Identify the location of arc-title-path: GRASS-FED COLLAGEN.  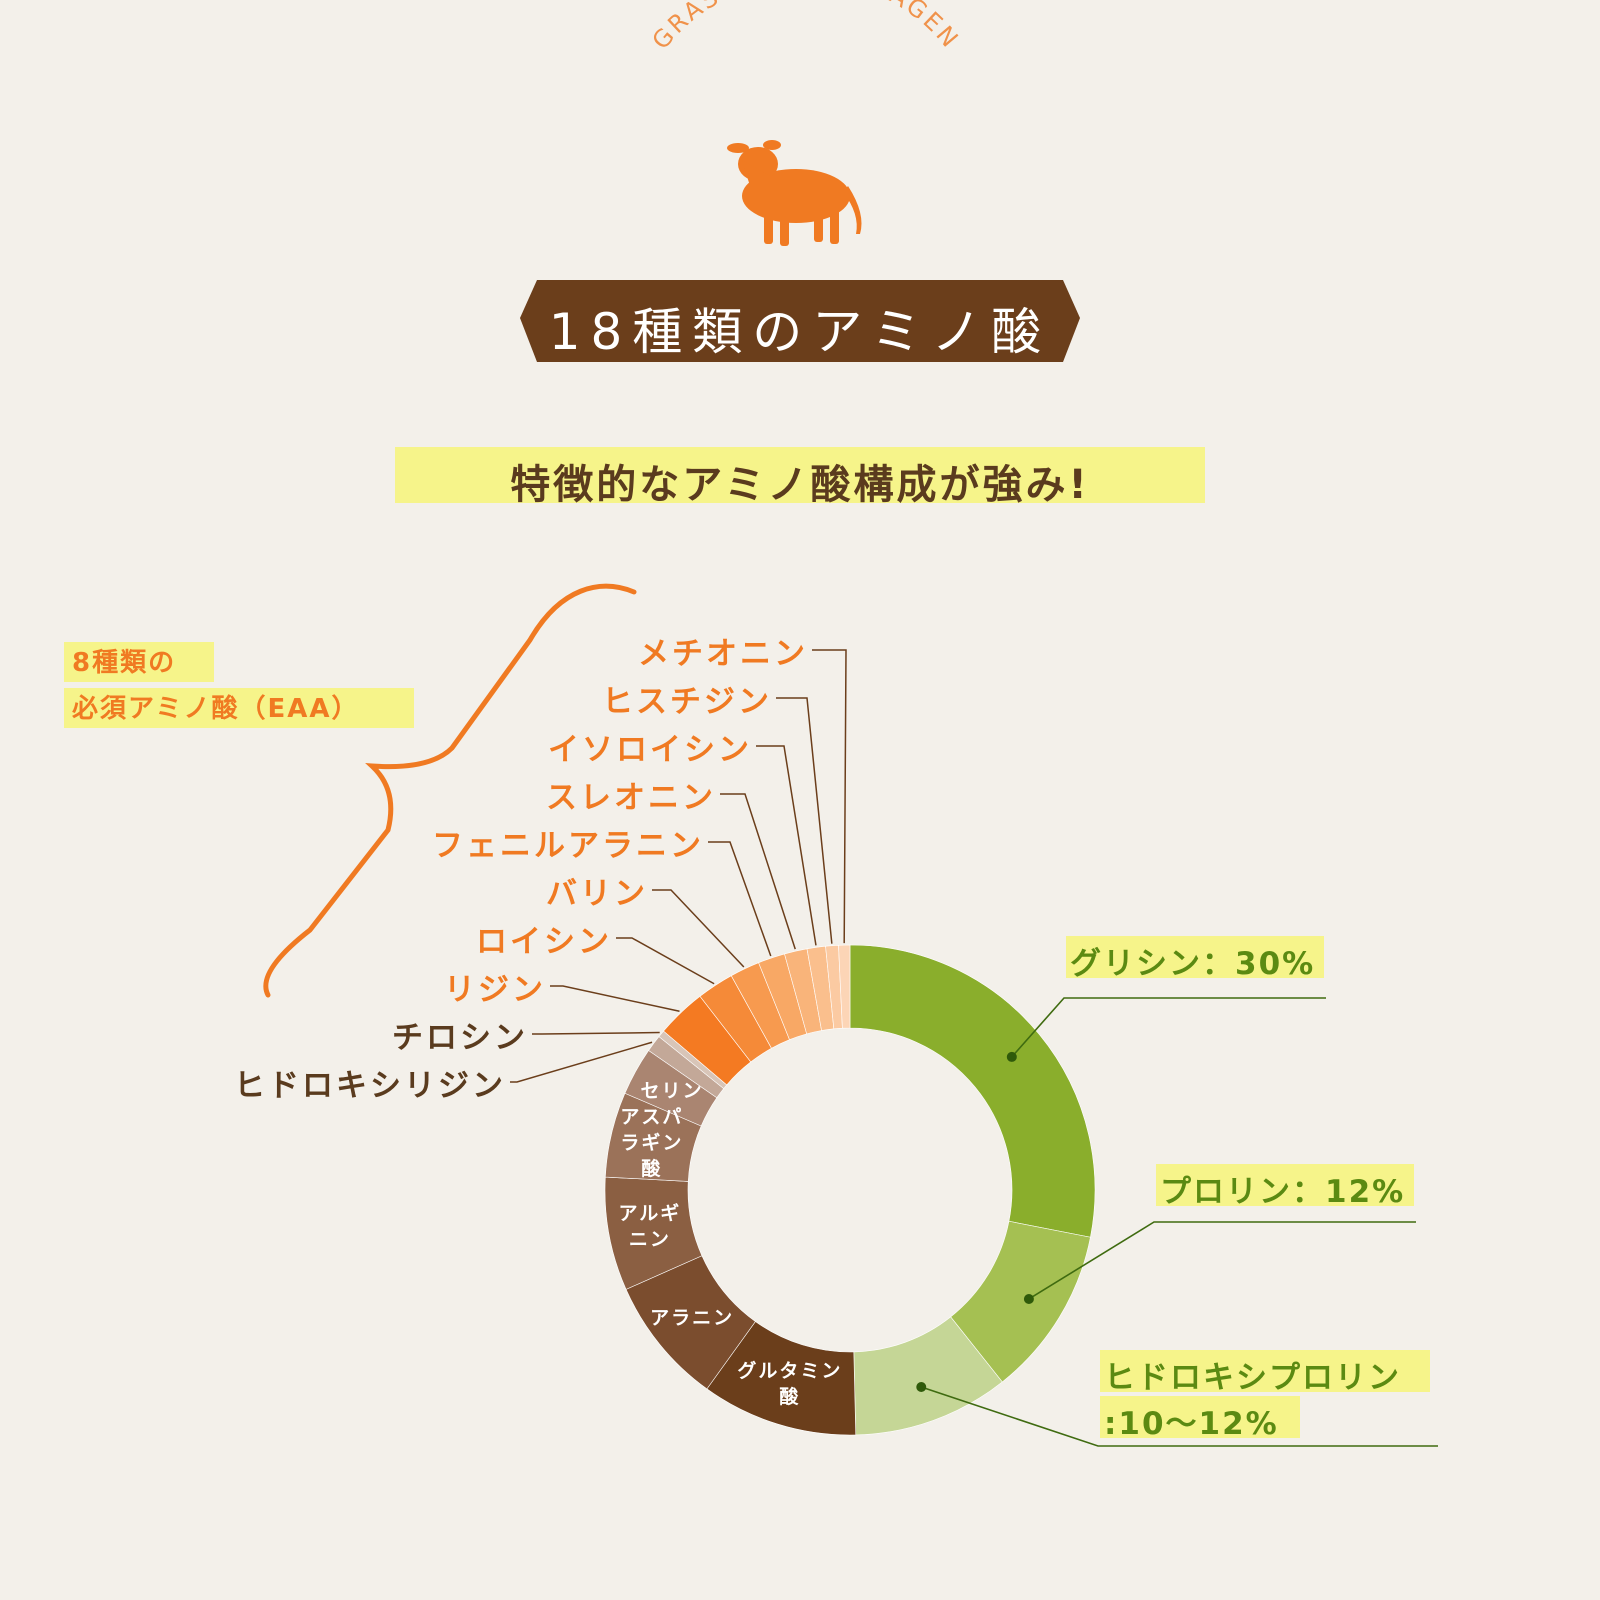
(805, 27).